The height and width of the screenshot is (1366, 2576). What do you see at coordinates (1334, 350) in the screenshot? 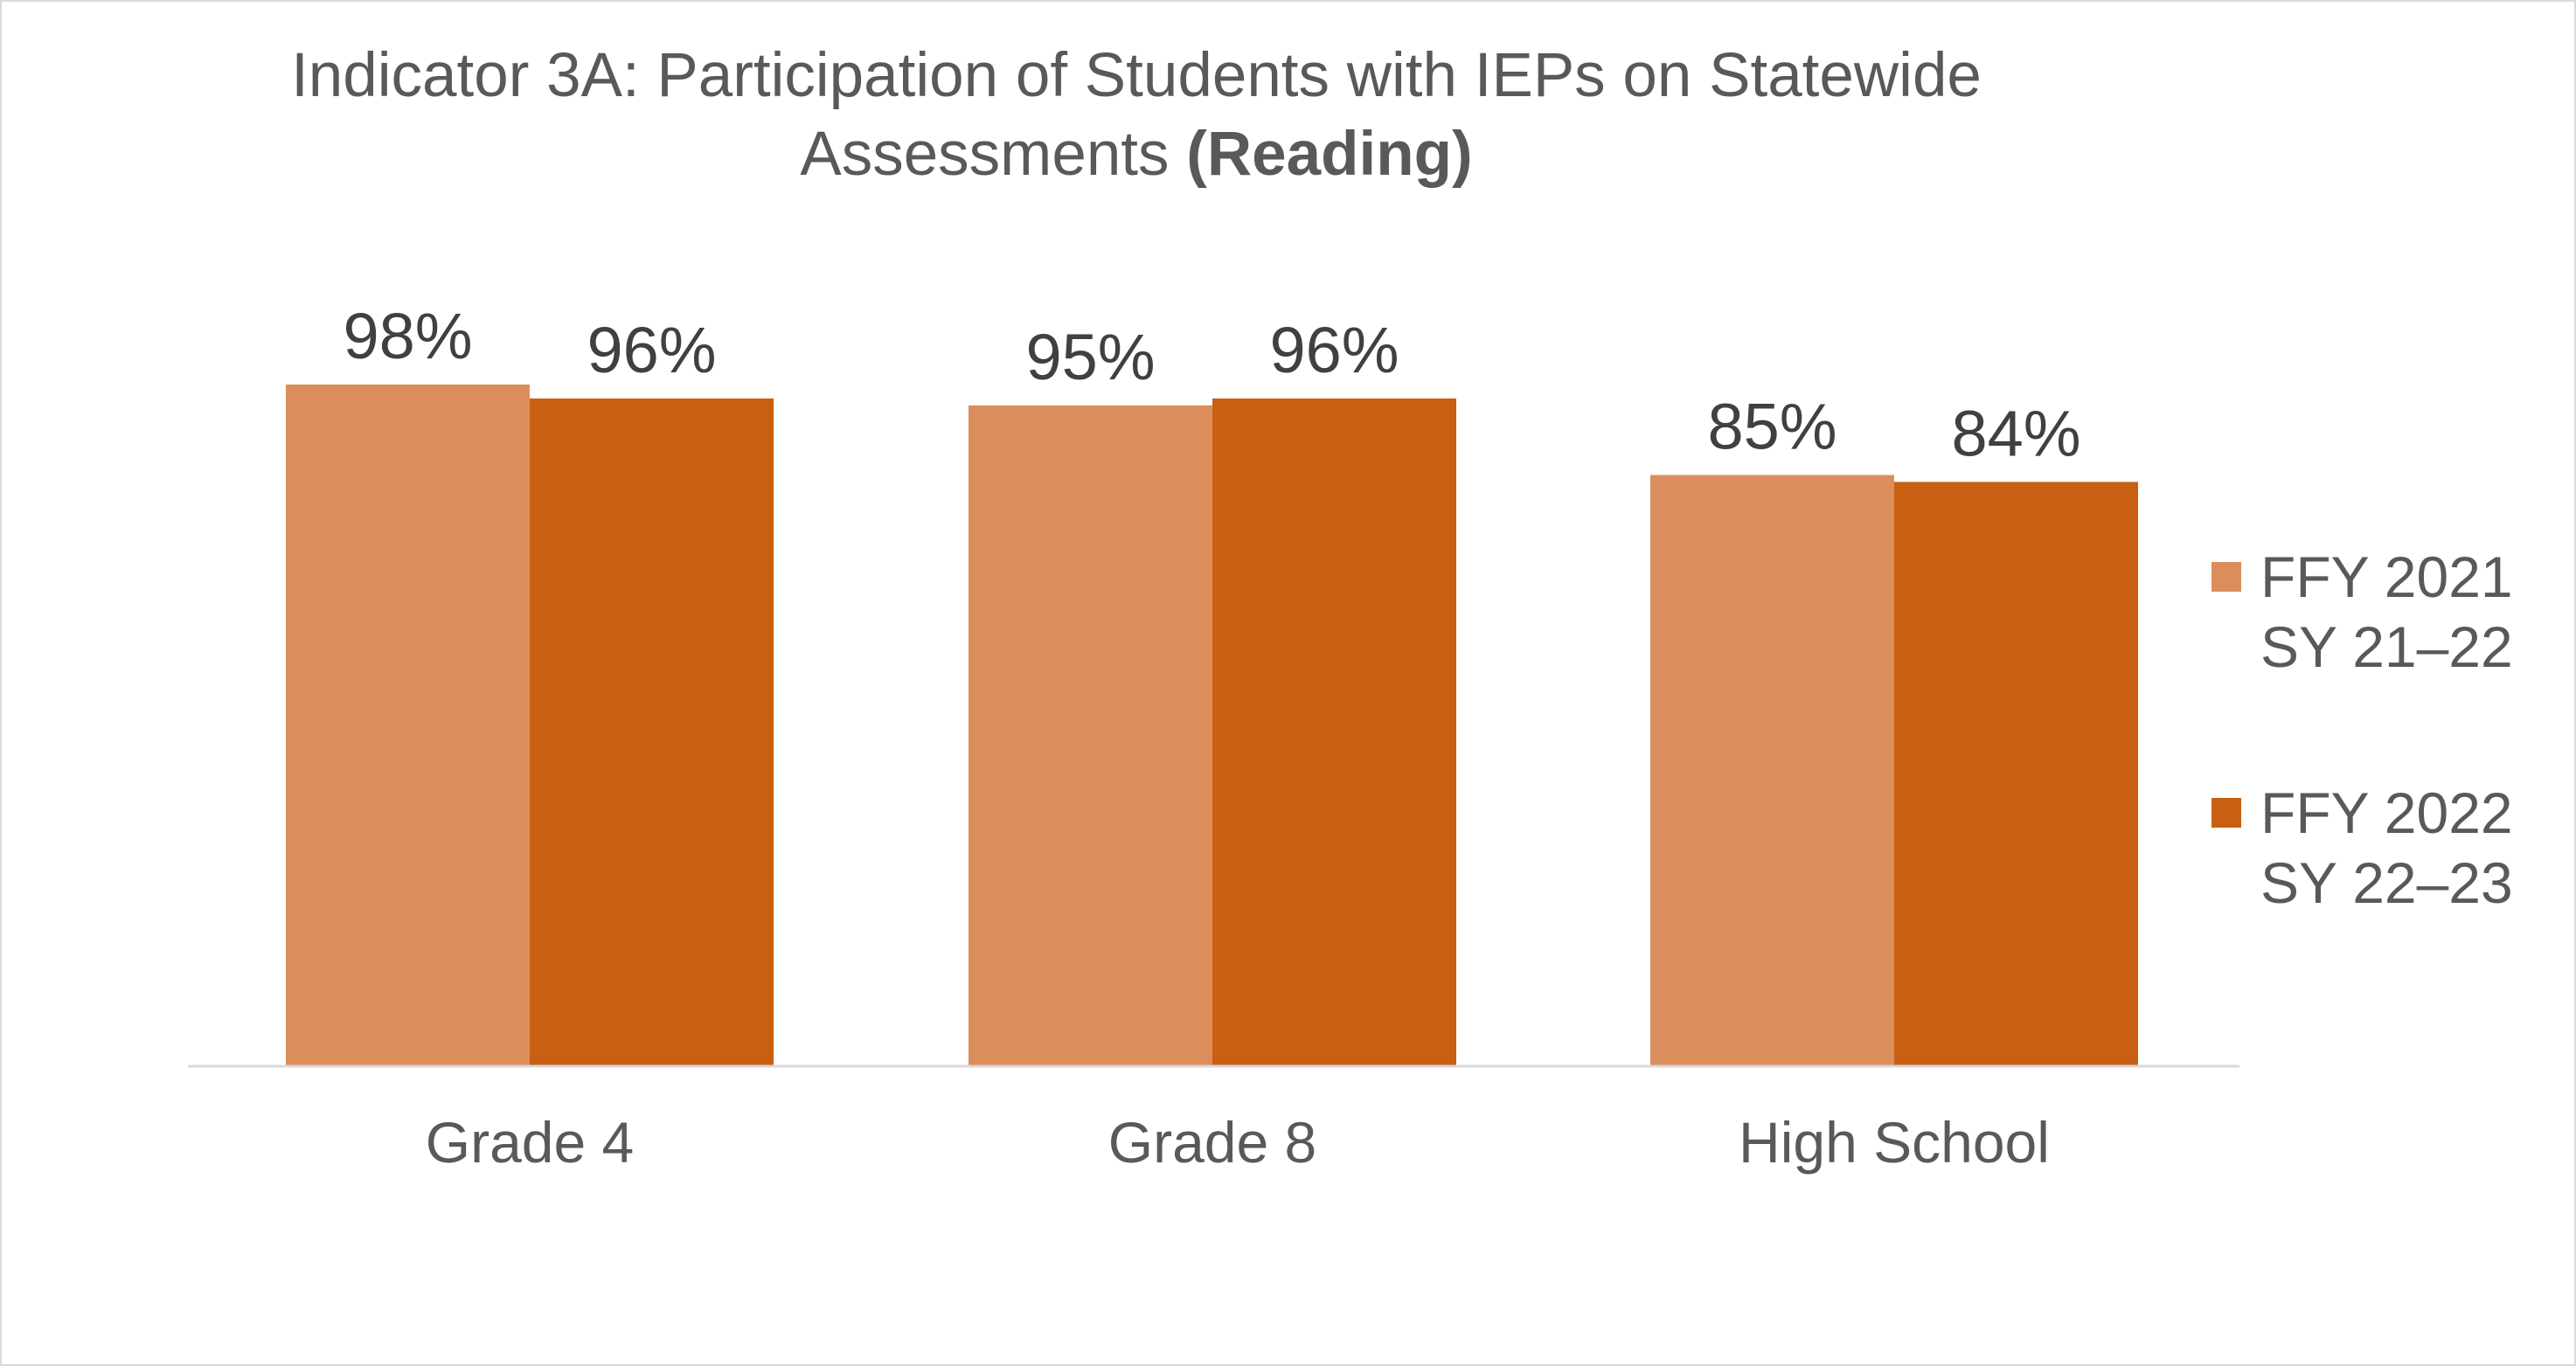
I see `data-label-series-2-grade-8: 96%` at bounding box center [1334, 350].